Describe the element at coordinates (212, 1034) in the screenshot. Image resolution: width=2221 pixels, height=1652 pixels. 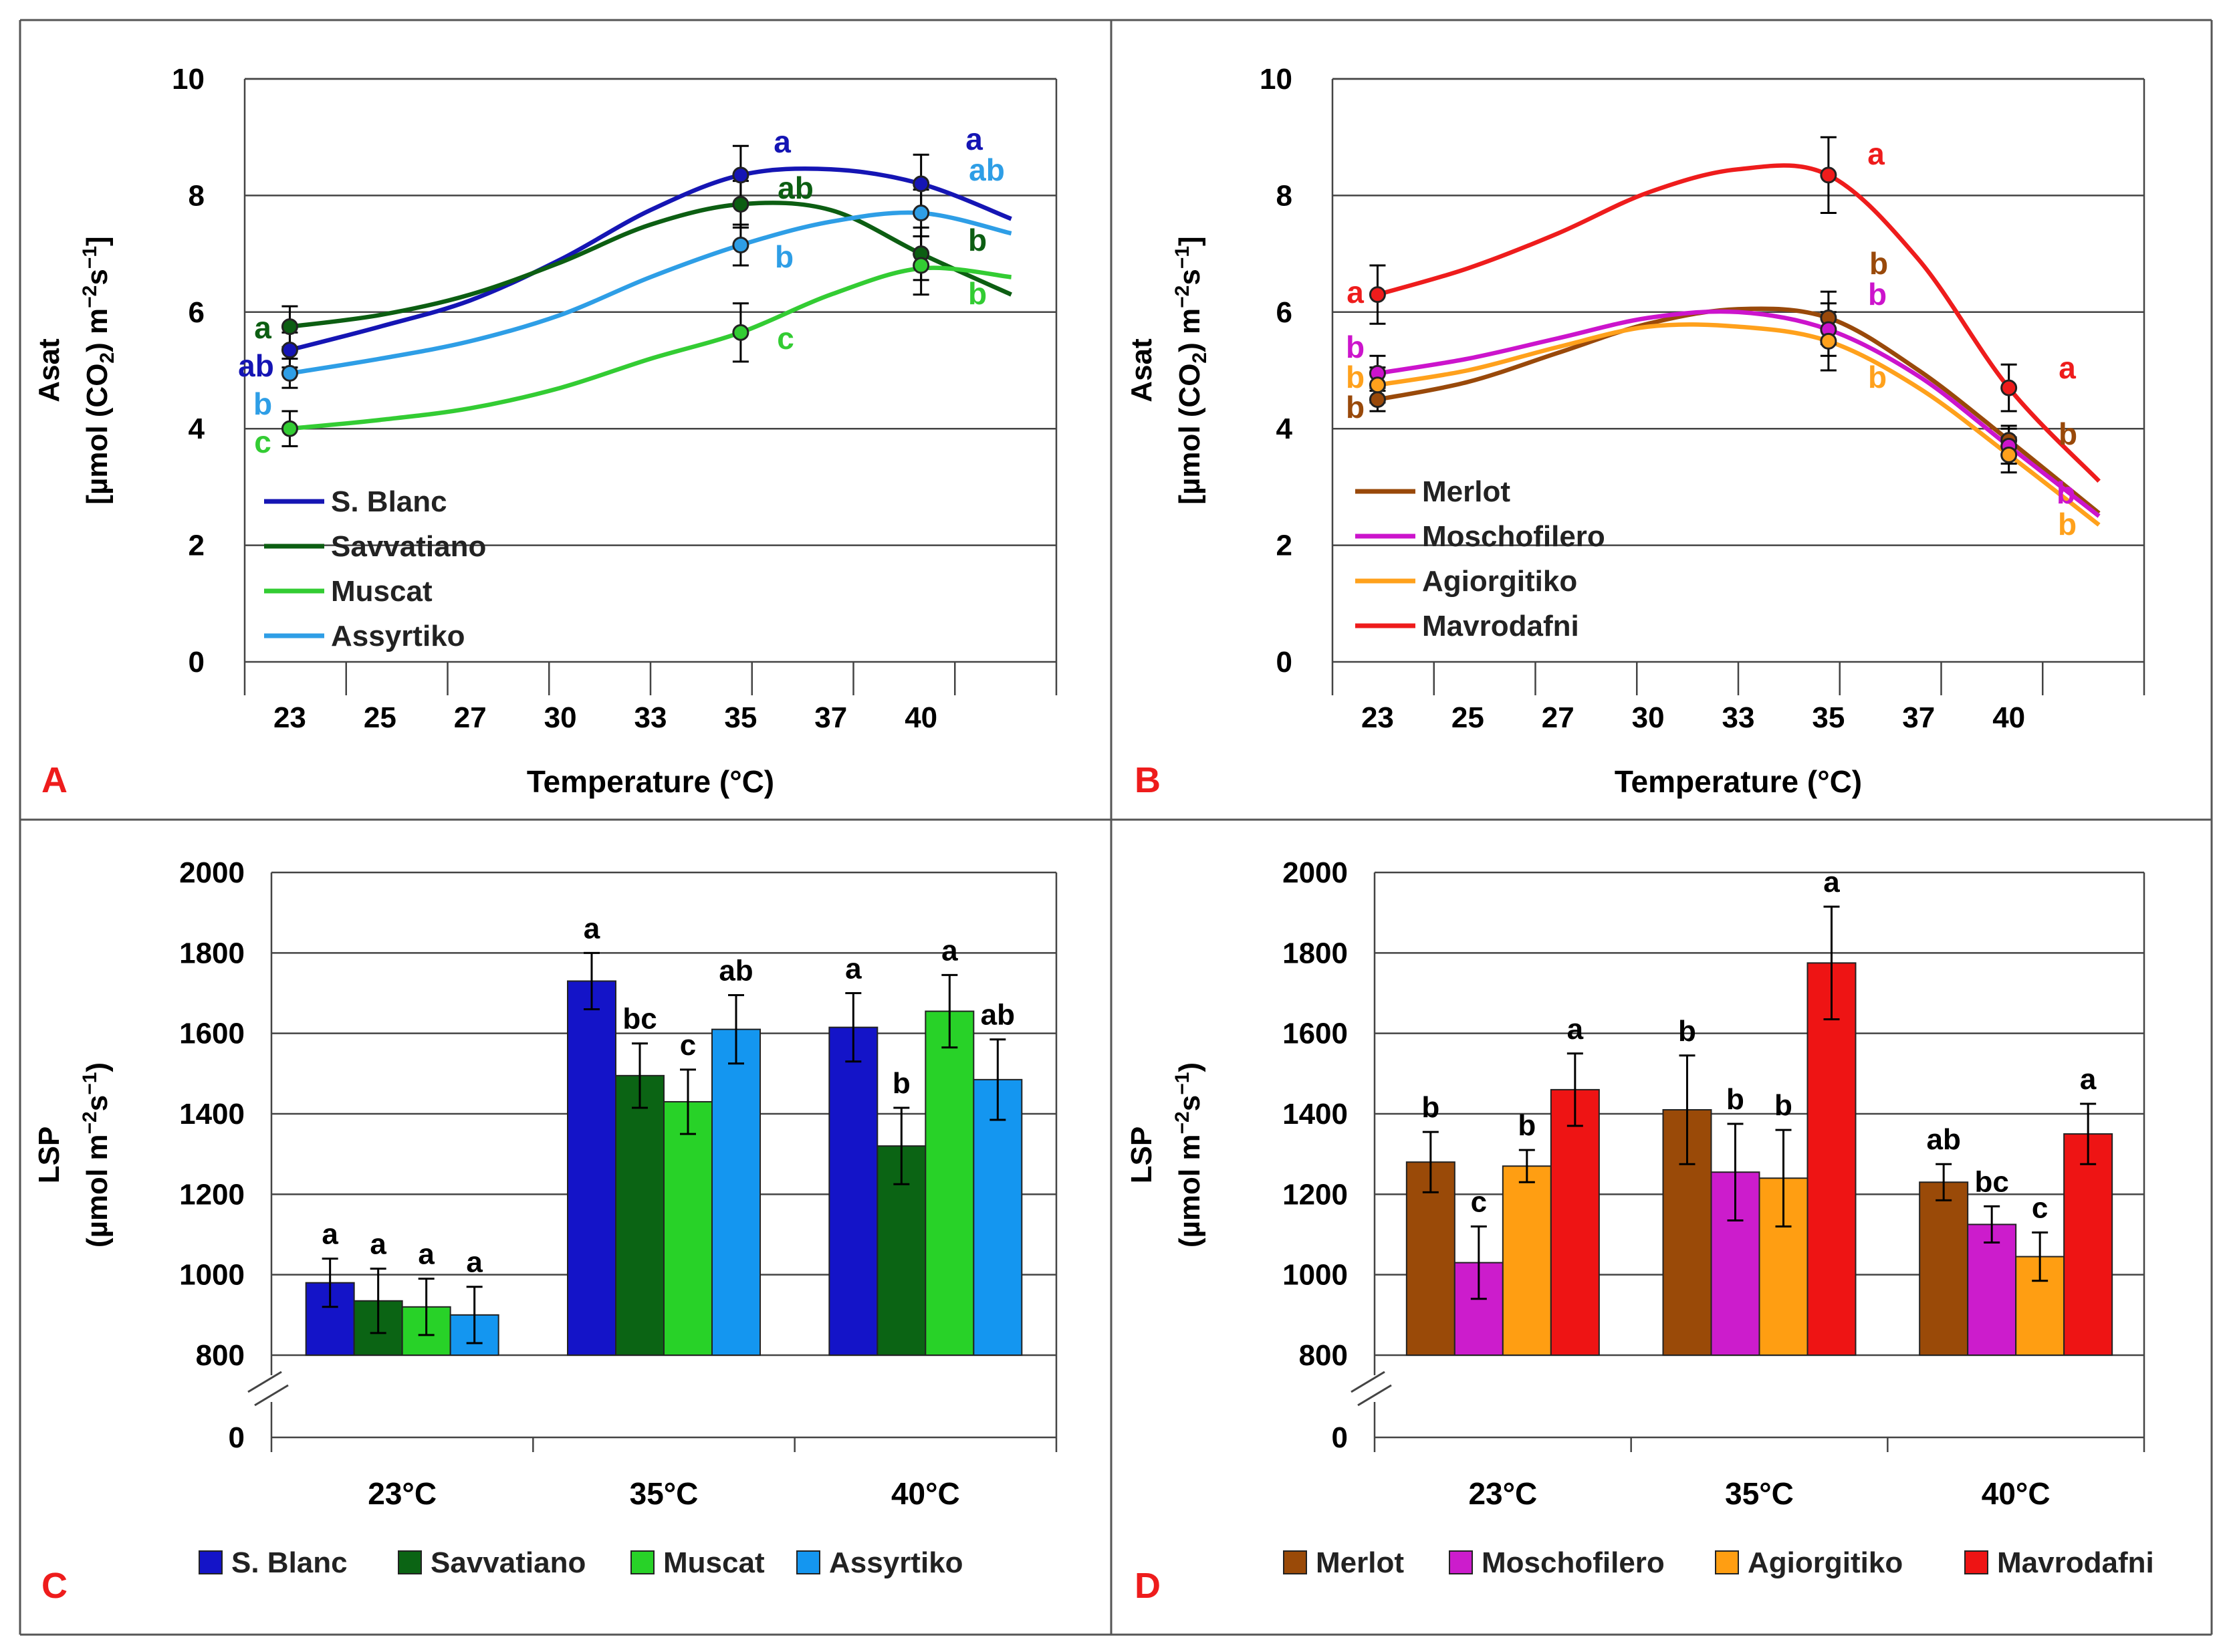
I see `y-tick-label: 1600` at that location.